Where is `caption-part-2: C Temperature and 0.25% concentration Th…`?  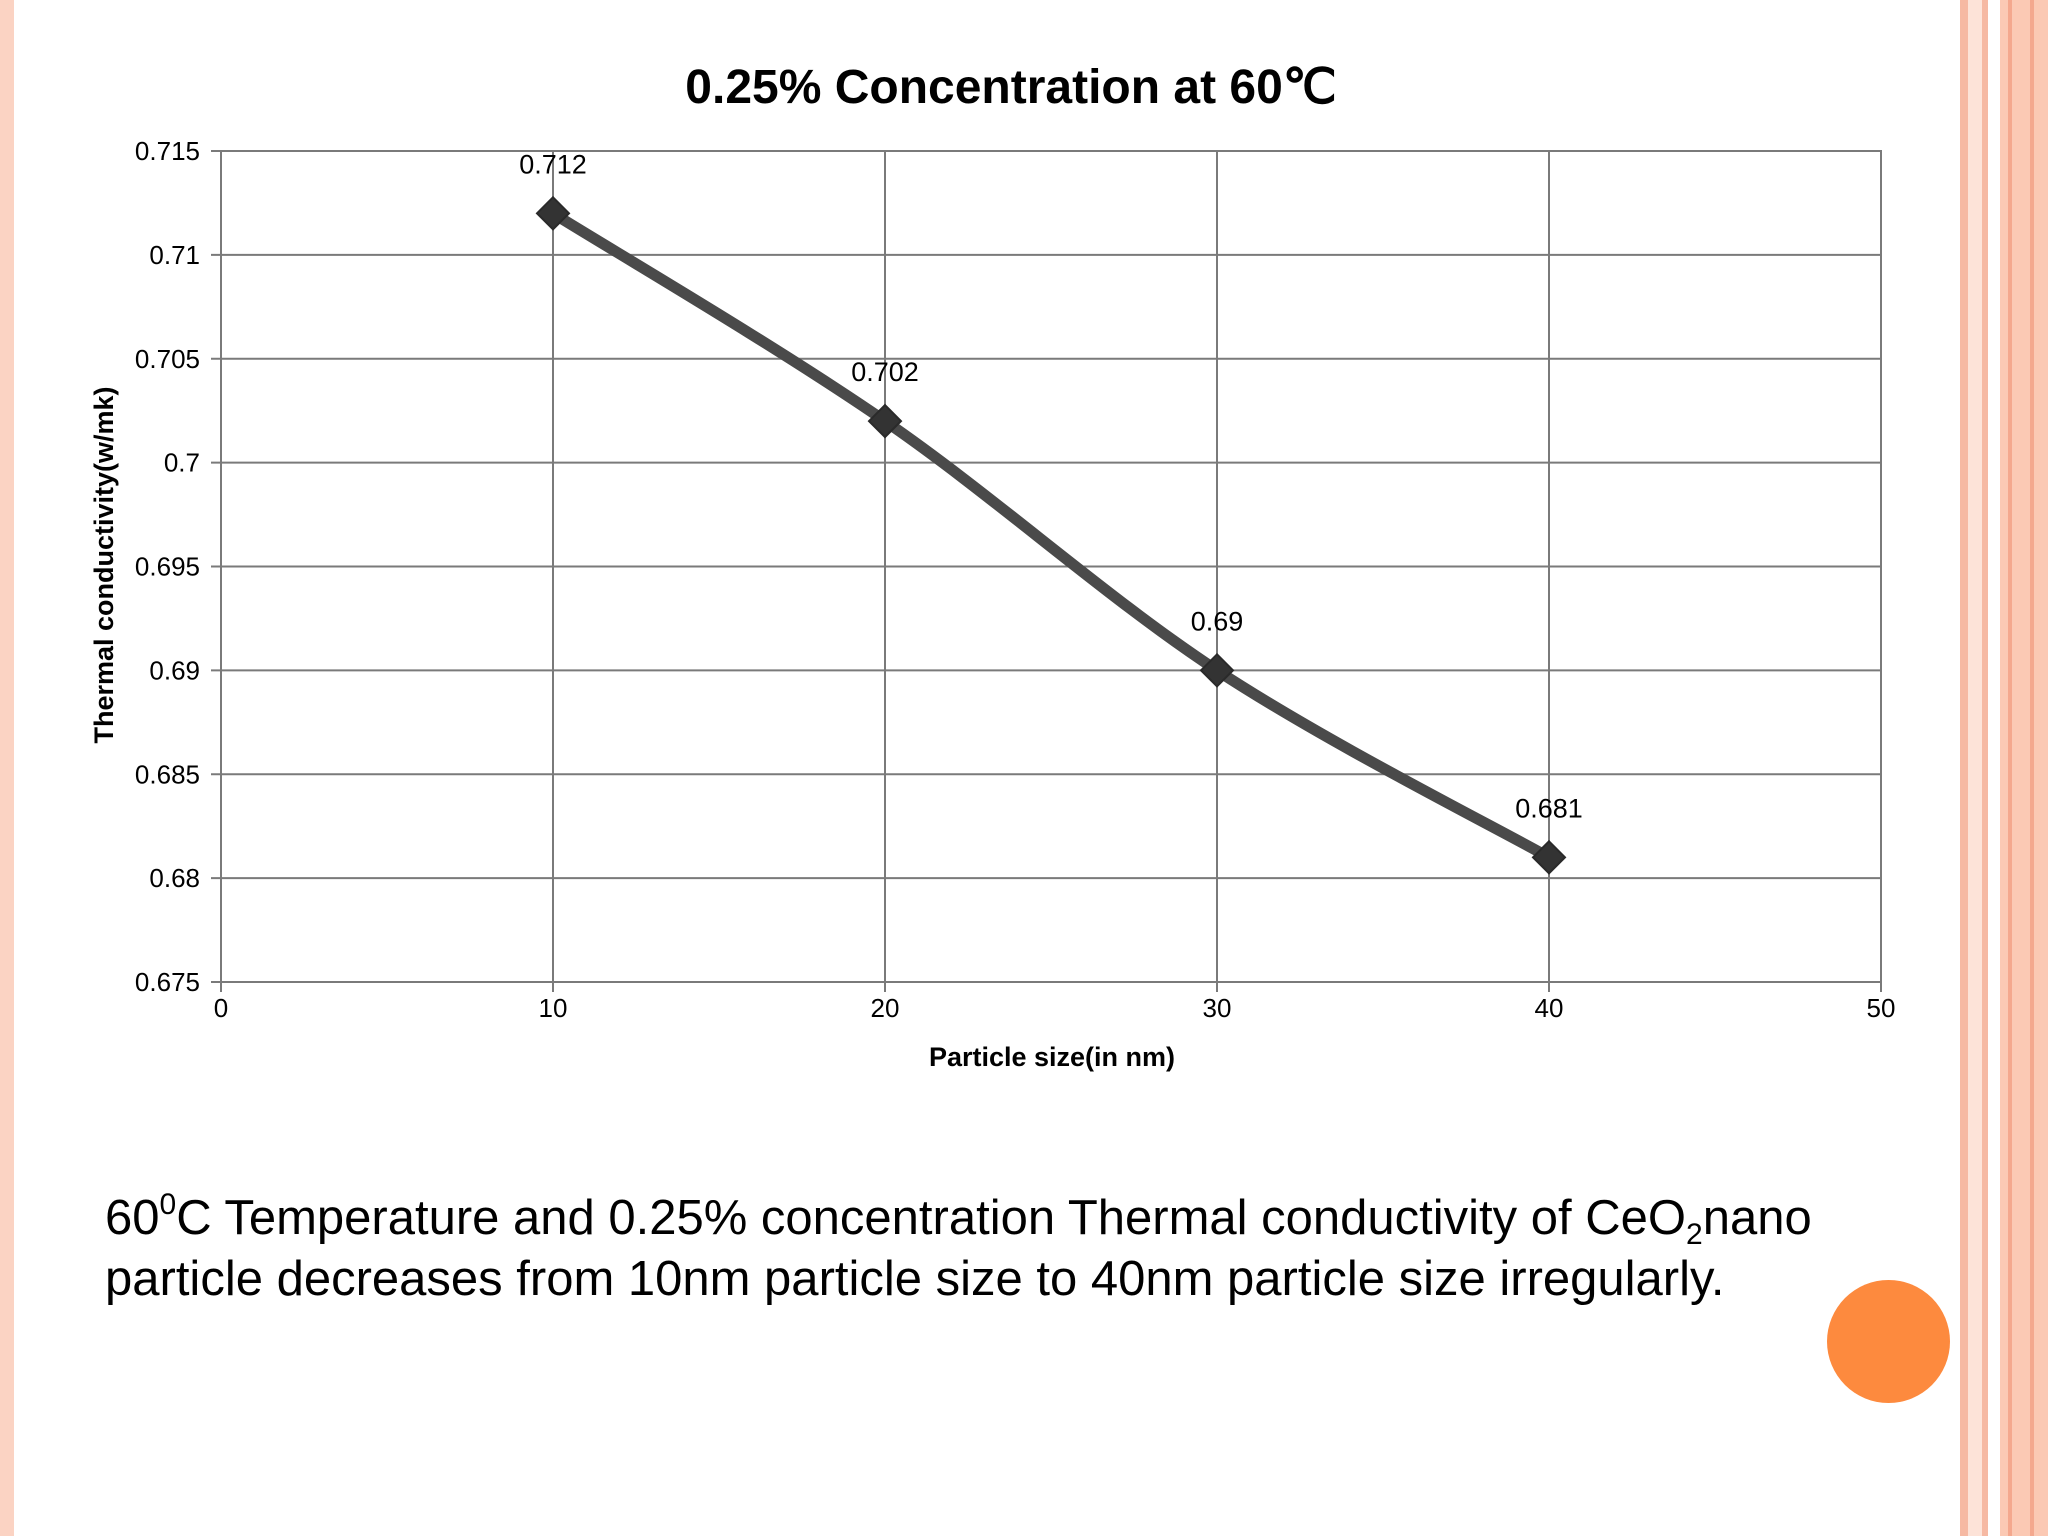 caption-part-2: C Temperature and 0.25% concentration Th… is located at coordinates (931, 1218).